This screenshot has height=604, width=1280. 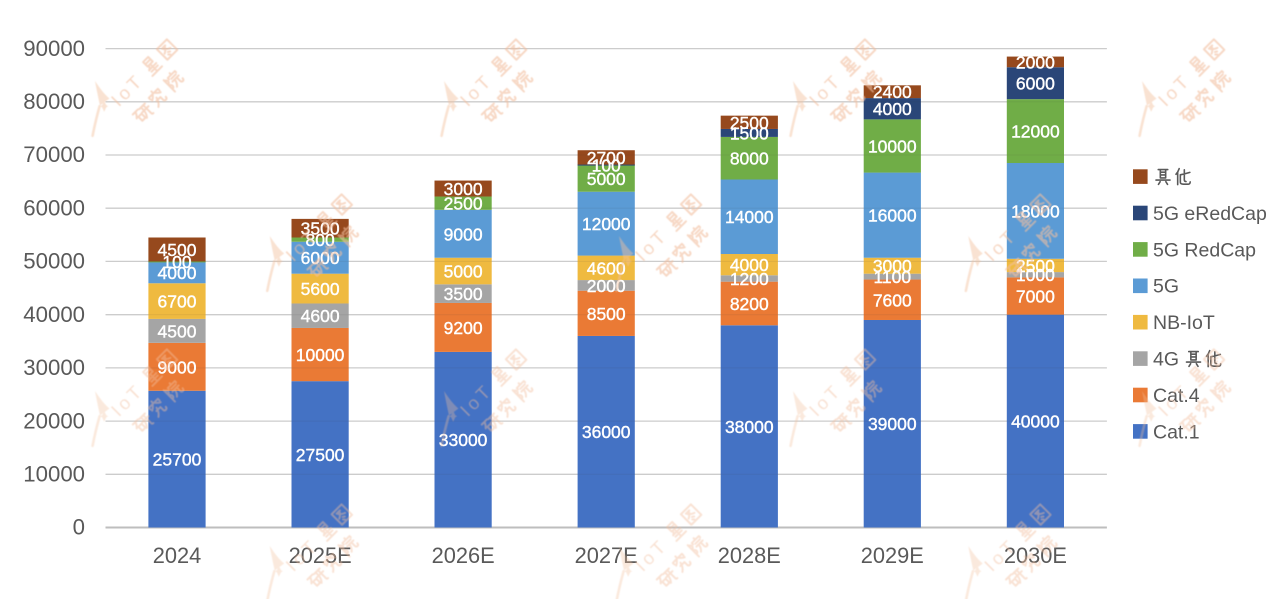 What do you see at coordinates (463, 328) in the screenshot?
I see `svg-text: 9200` at bounding box center [463, 328].